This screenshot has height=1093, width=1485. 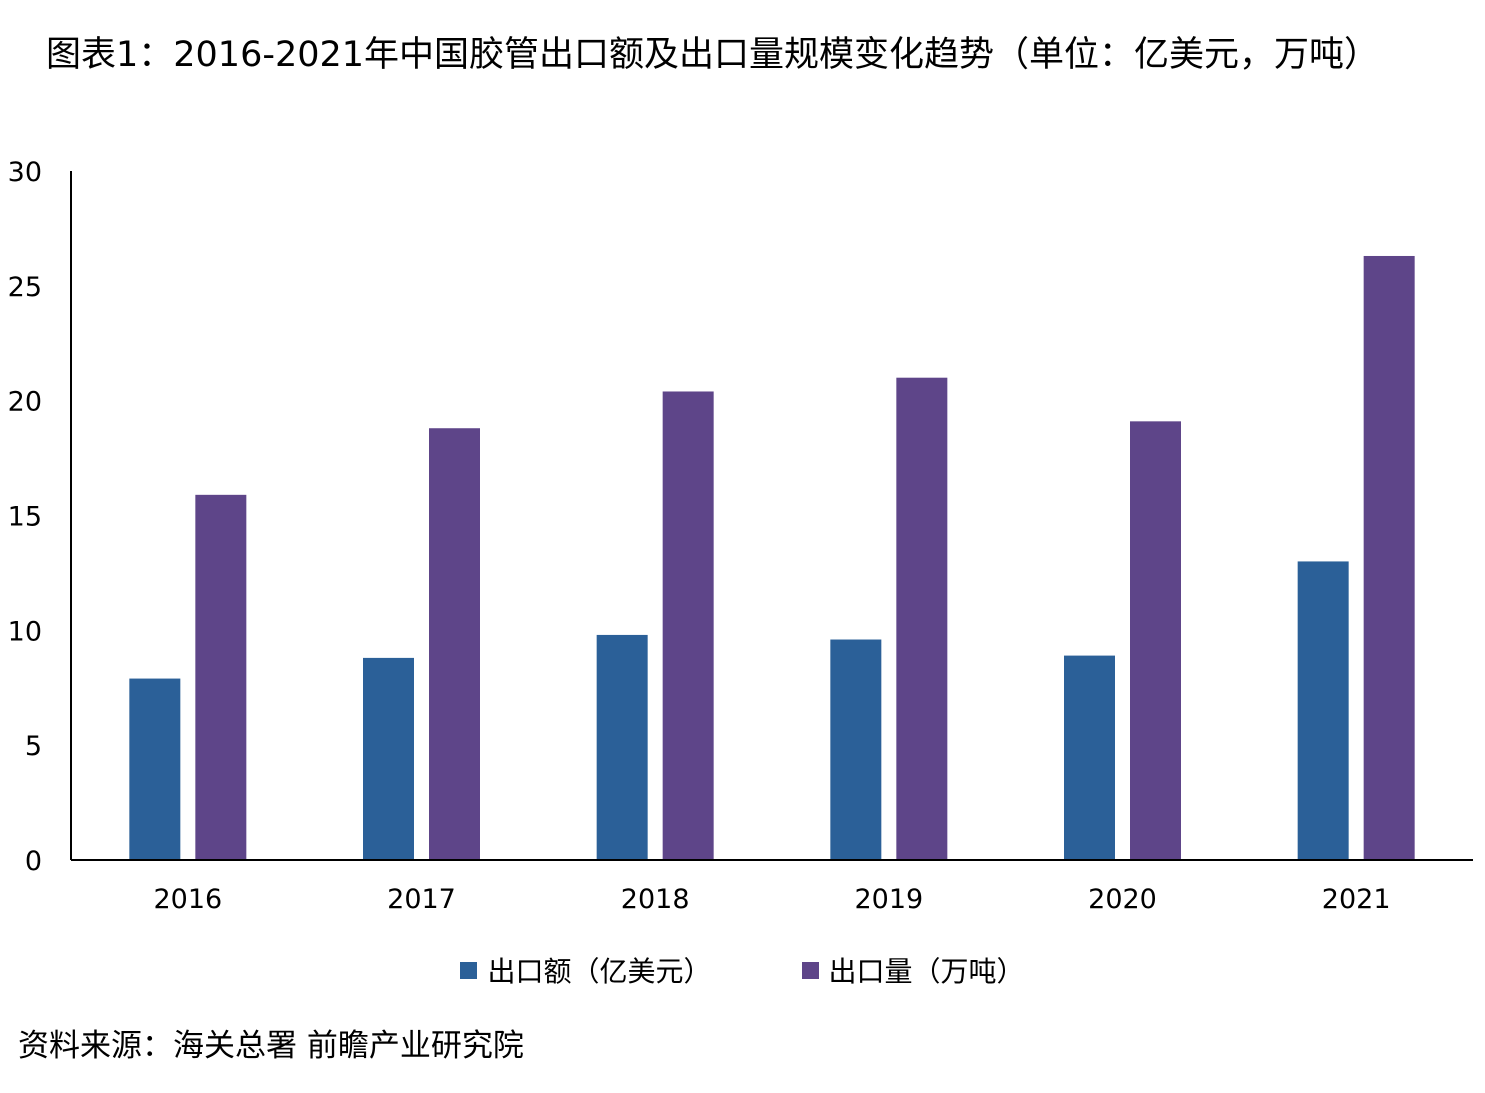 What do you see at coordinates (33, 746) in the screenshot?
I see `y-tick-label: 5` at bounding box center [33, 746].